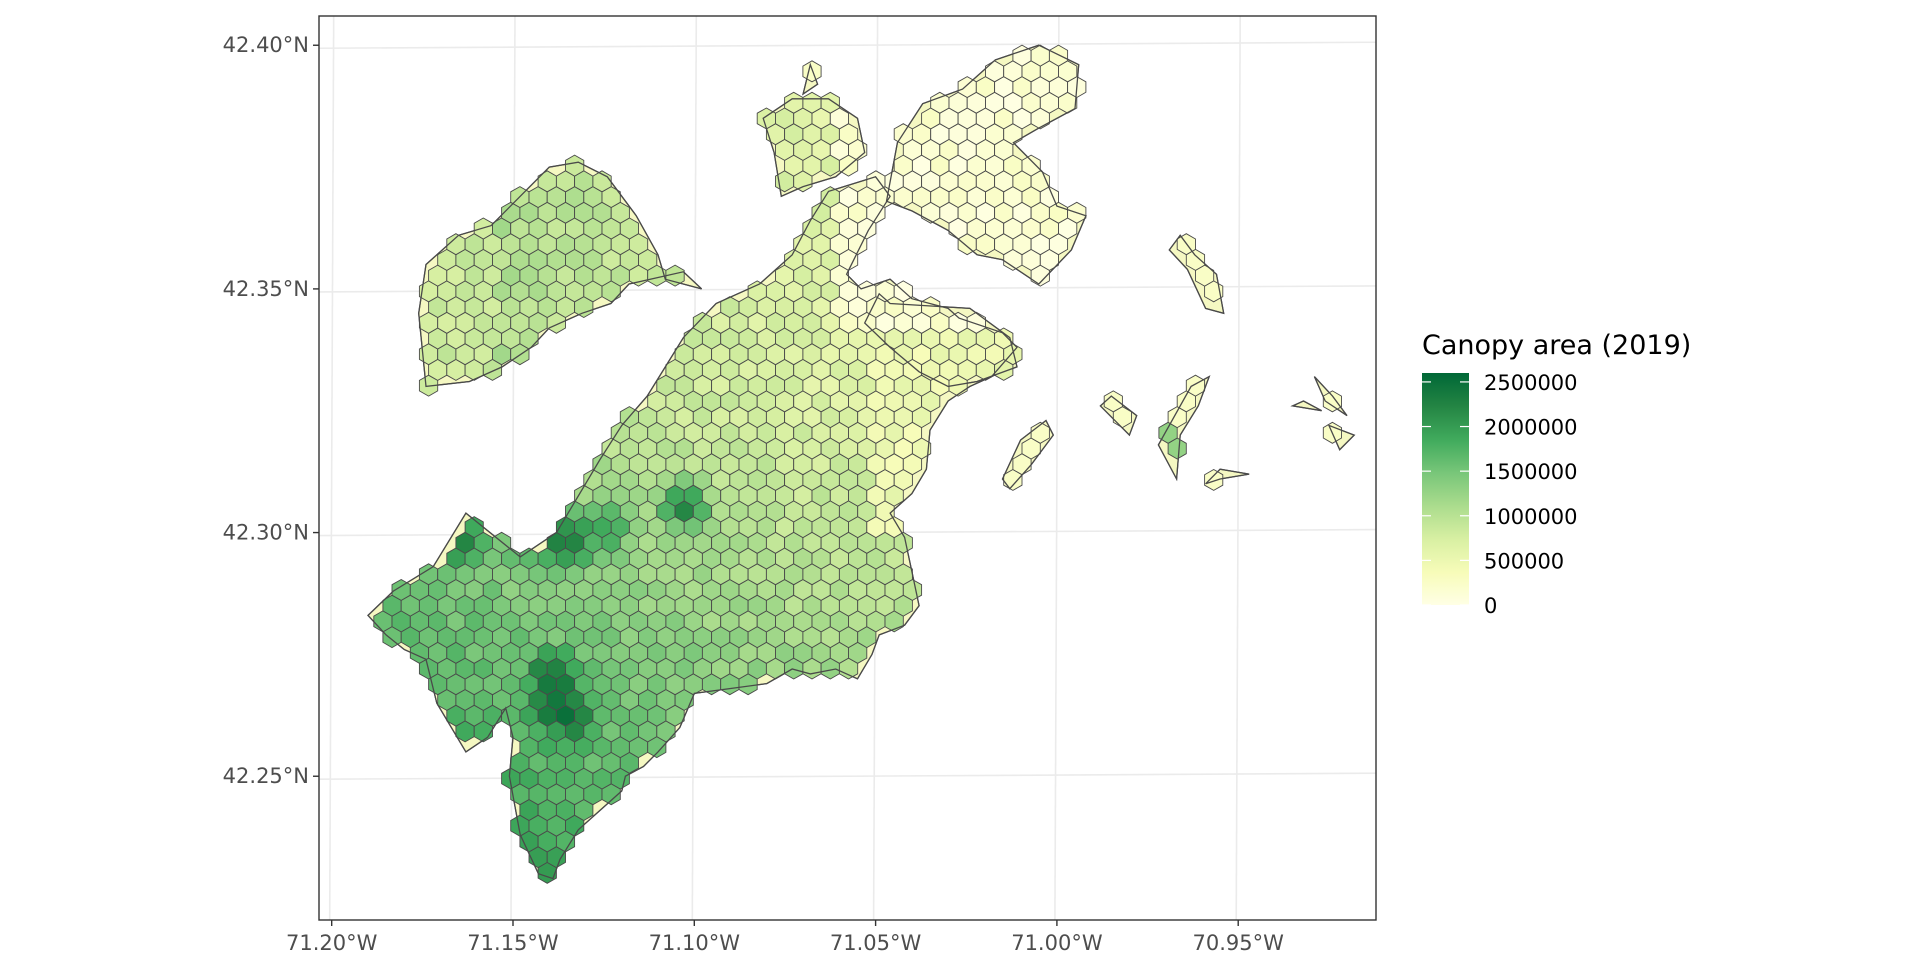  Describe the element at coordinates (1556, 345) in the screenshot. I see `legend-title: Canopy area (2019)` at that location.